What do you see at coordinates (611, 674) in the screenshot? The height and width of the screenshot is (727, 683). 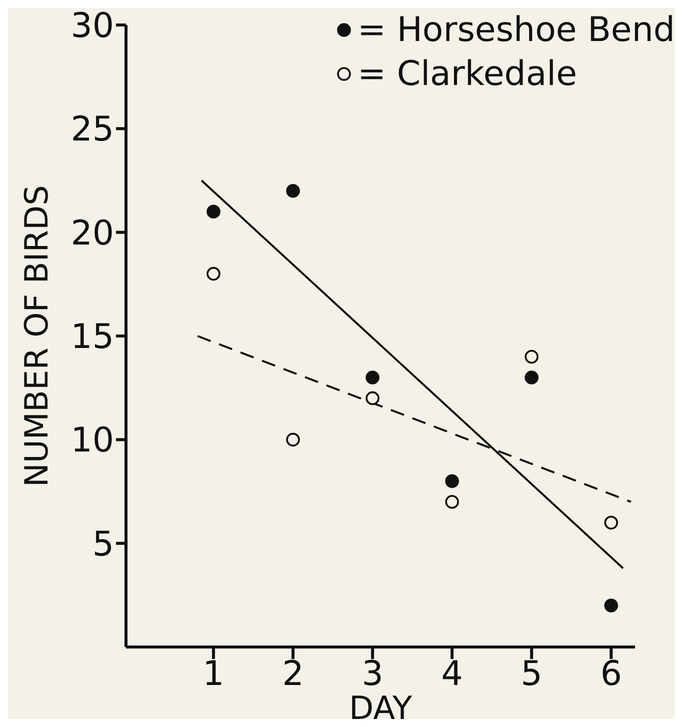 I see `x-tick-label: 6` at bounding box center [611, 674].